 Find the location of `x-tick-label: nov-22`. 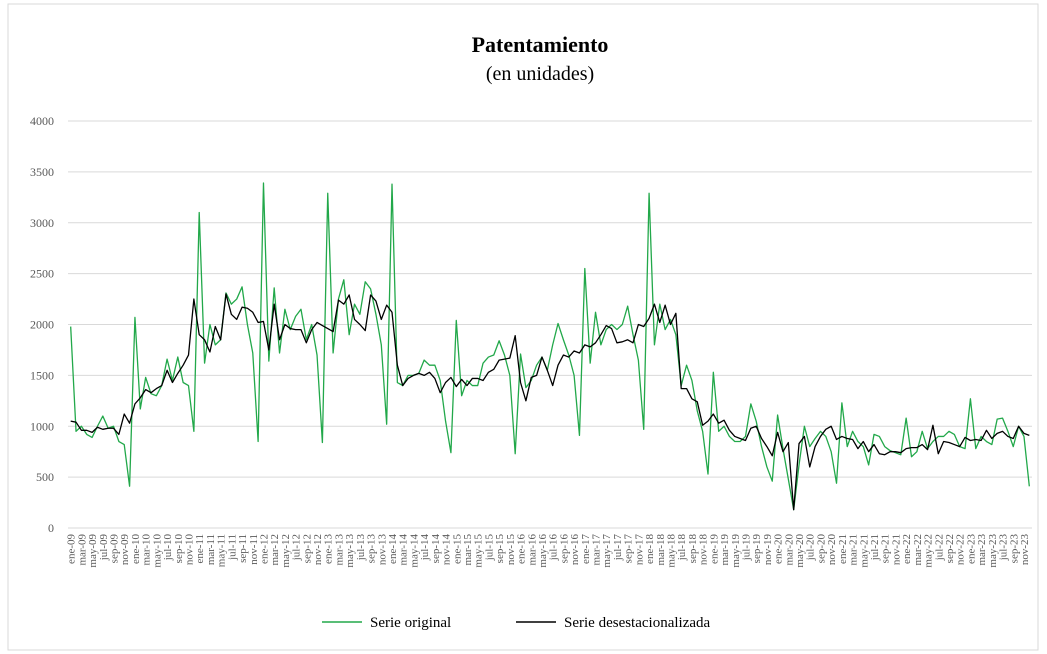

x-tick-label: nov-22 is located at coordinates (961, 549).